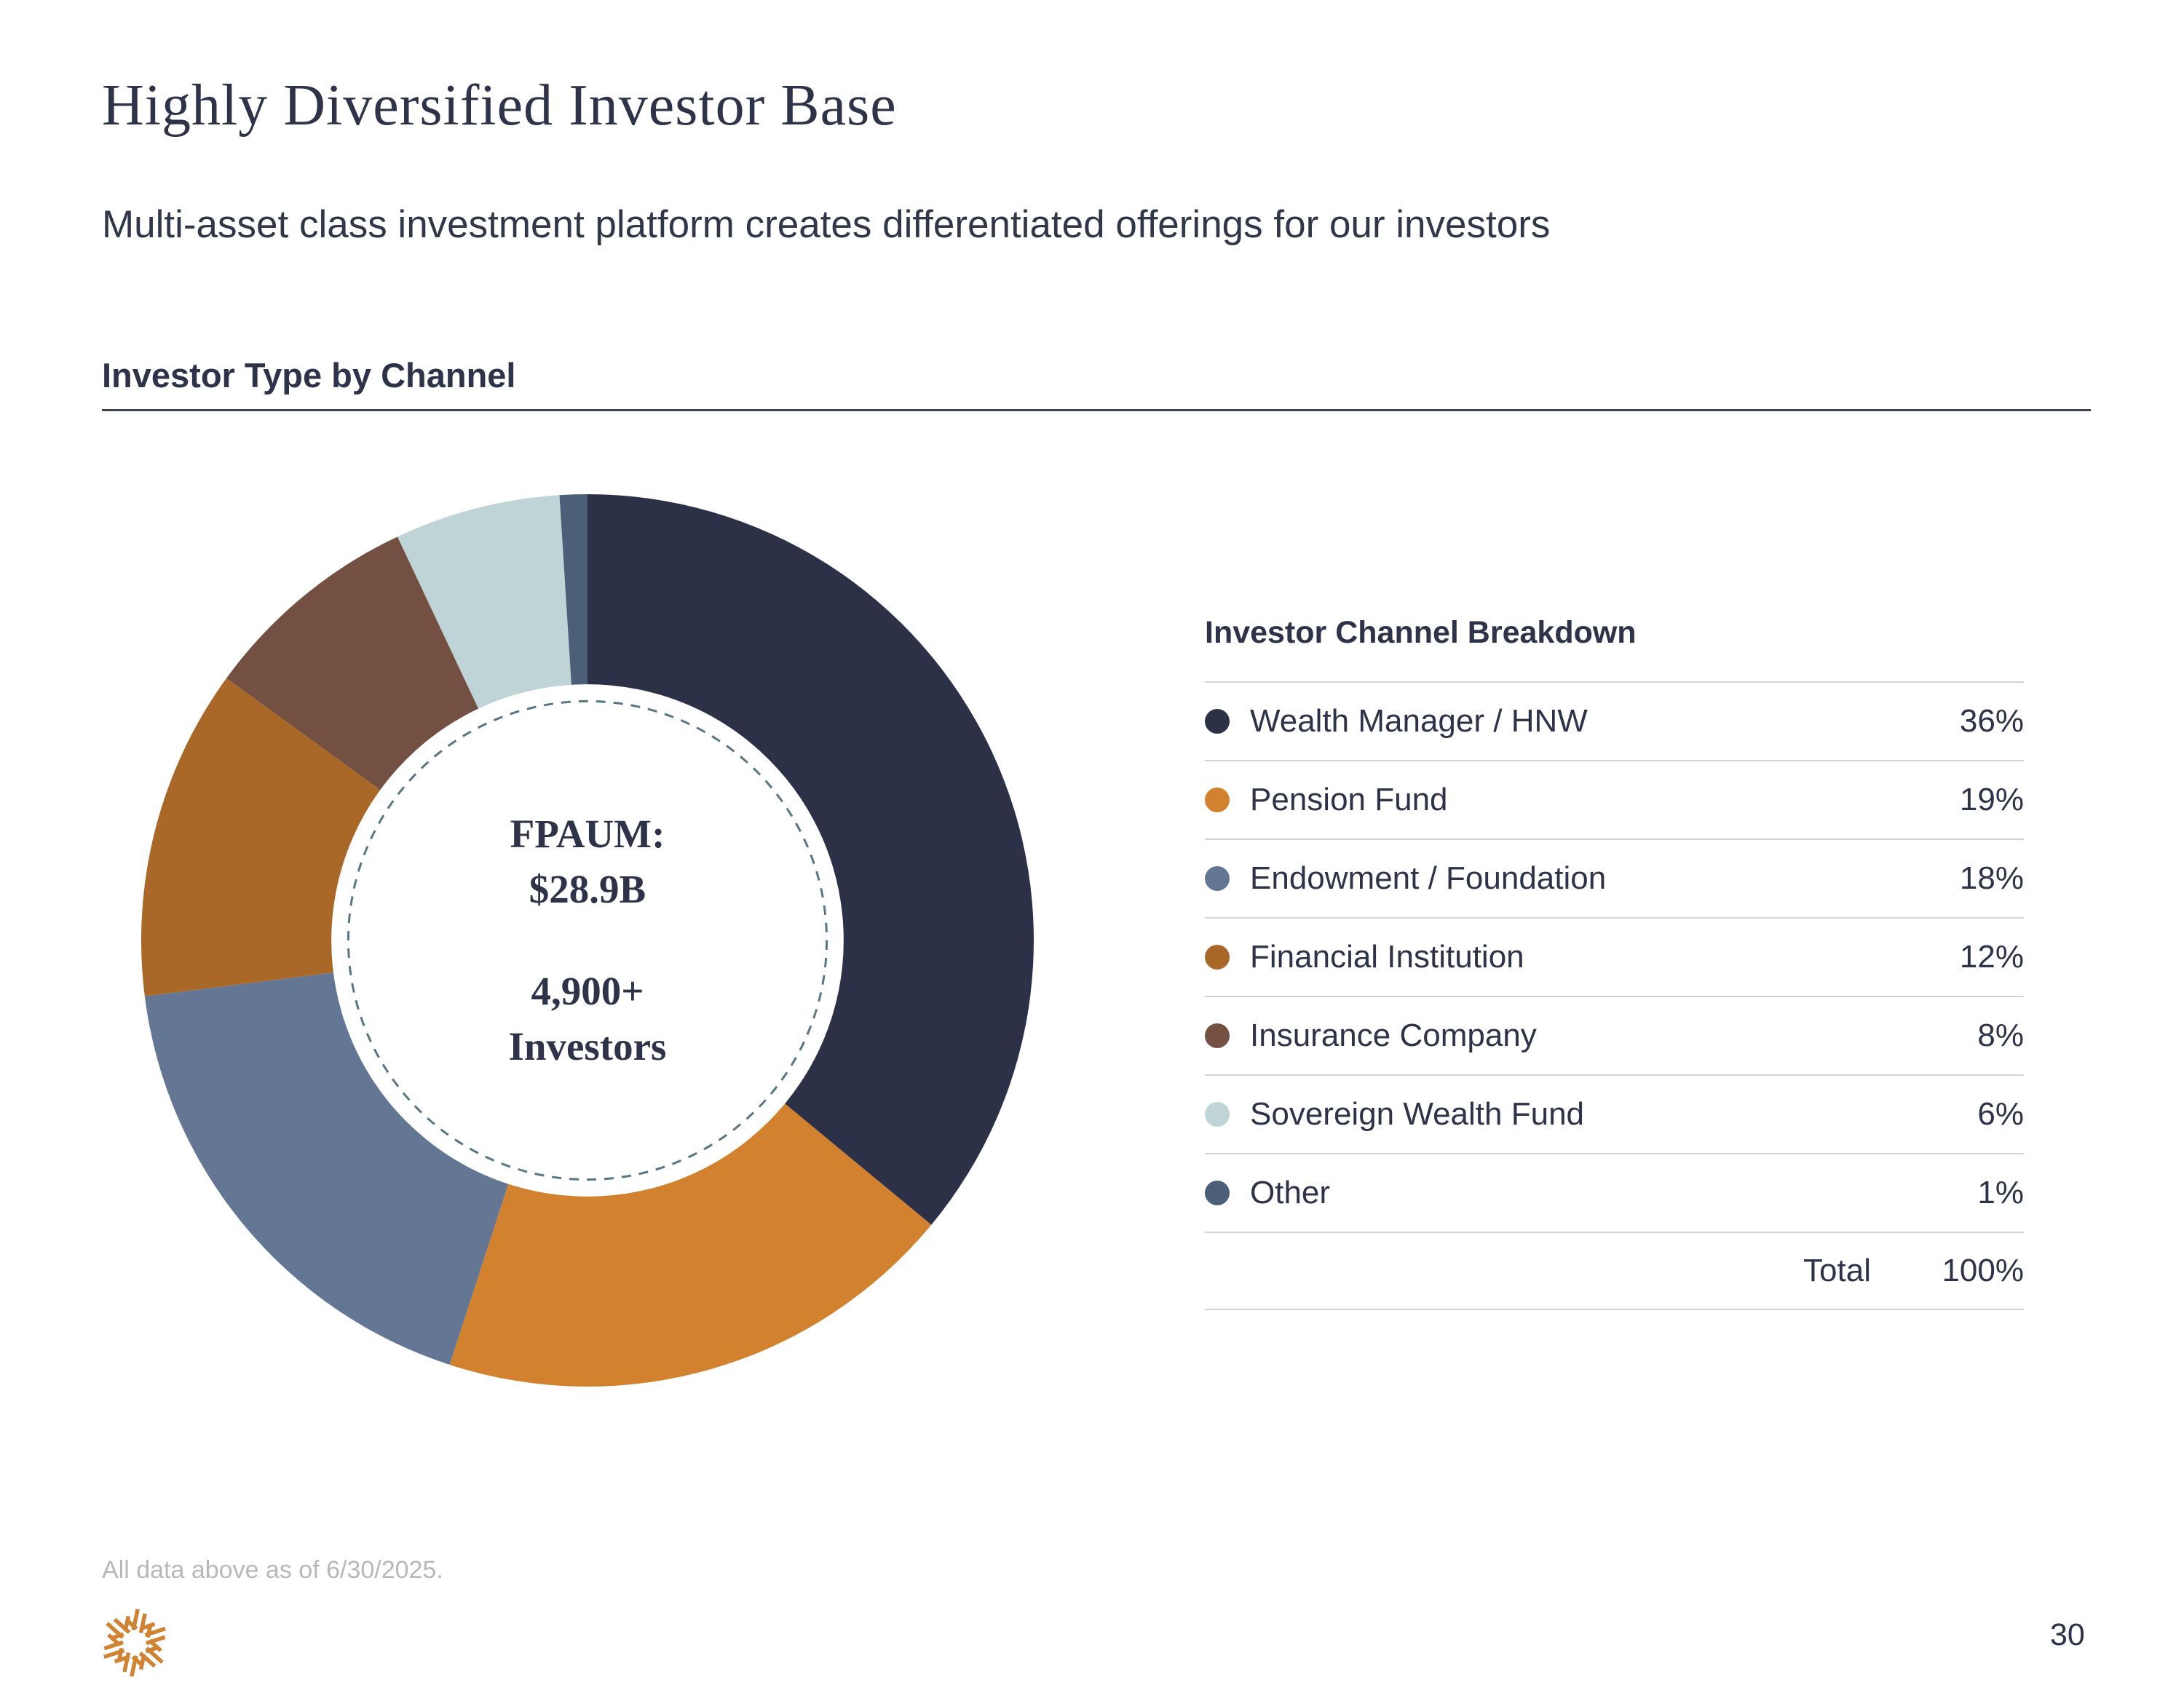 This screenshot has width=2184, height=1685. Describe the element at coordinates (309, 375) in the screenshot. I see `section-title: Investor Type by Channel` at that location.